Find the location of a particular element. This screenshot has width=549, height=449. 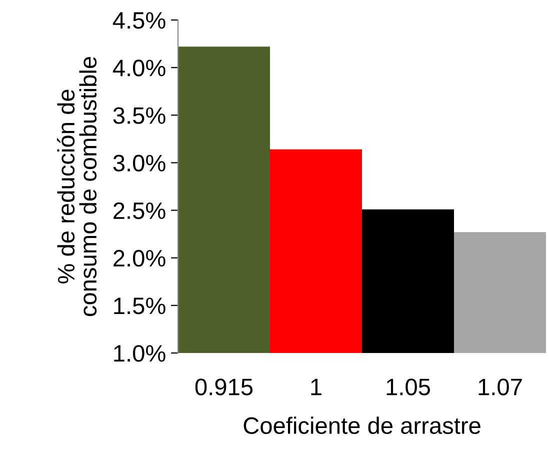

y-axis-title: % de reducción de consumo de combustible is located at coordinates (76, 186).